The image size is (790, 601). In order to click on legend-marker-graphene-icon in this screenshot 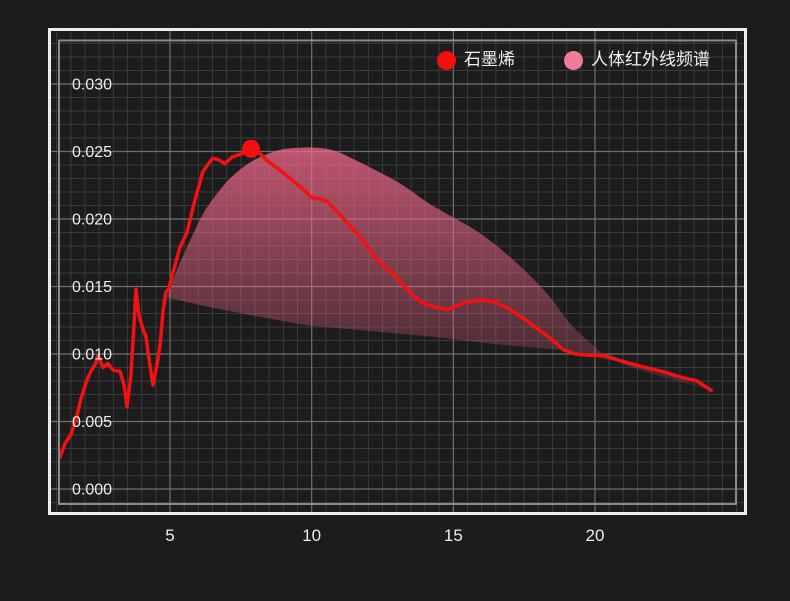, I will do `click(446, 60)`.